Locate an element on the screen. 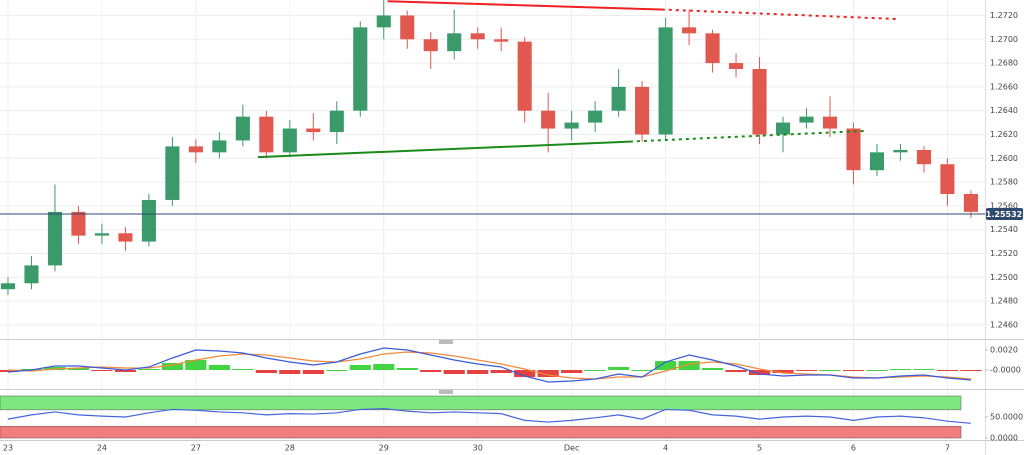  y-tick-label: 1.2520 is located at coordinates (1004, 253).